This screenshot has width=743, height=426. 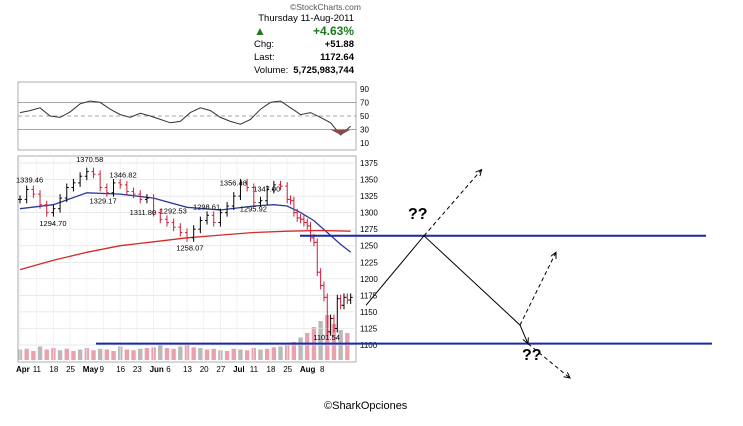 What do you see at coordinates (364, 102) in the screenshot?
I see `rsi-tick-label-1: 70` at bounding box center [364, 102].